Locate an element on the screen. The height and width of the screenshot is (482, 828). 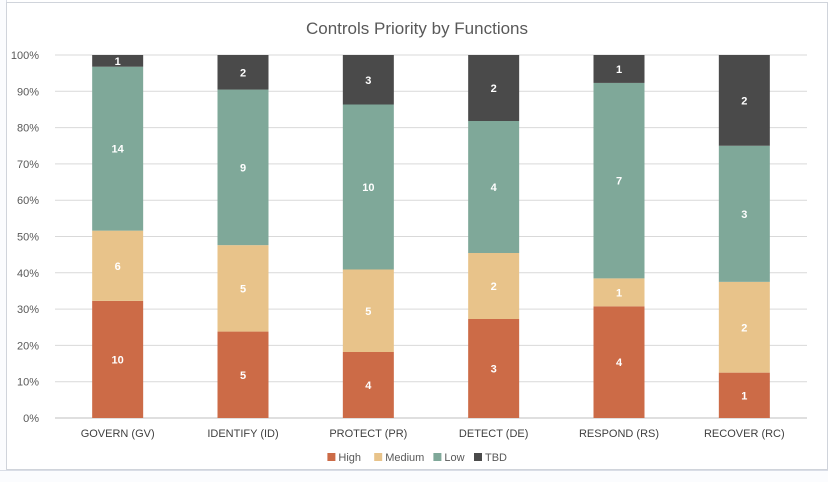
legend-label: Medium is located at coordinates (404, 458).